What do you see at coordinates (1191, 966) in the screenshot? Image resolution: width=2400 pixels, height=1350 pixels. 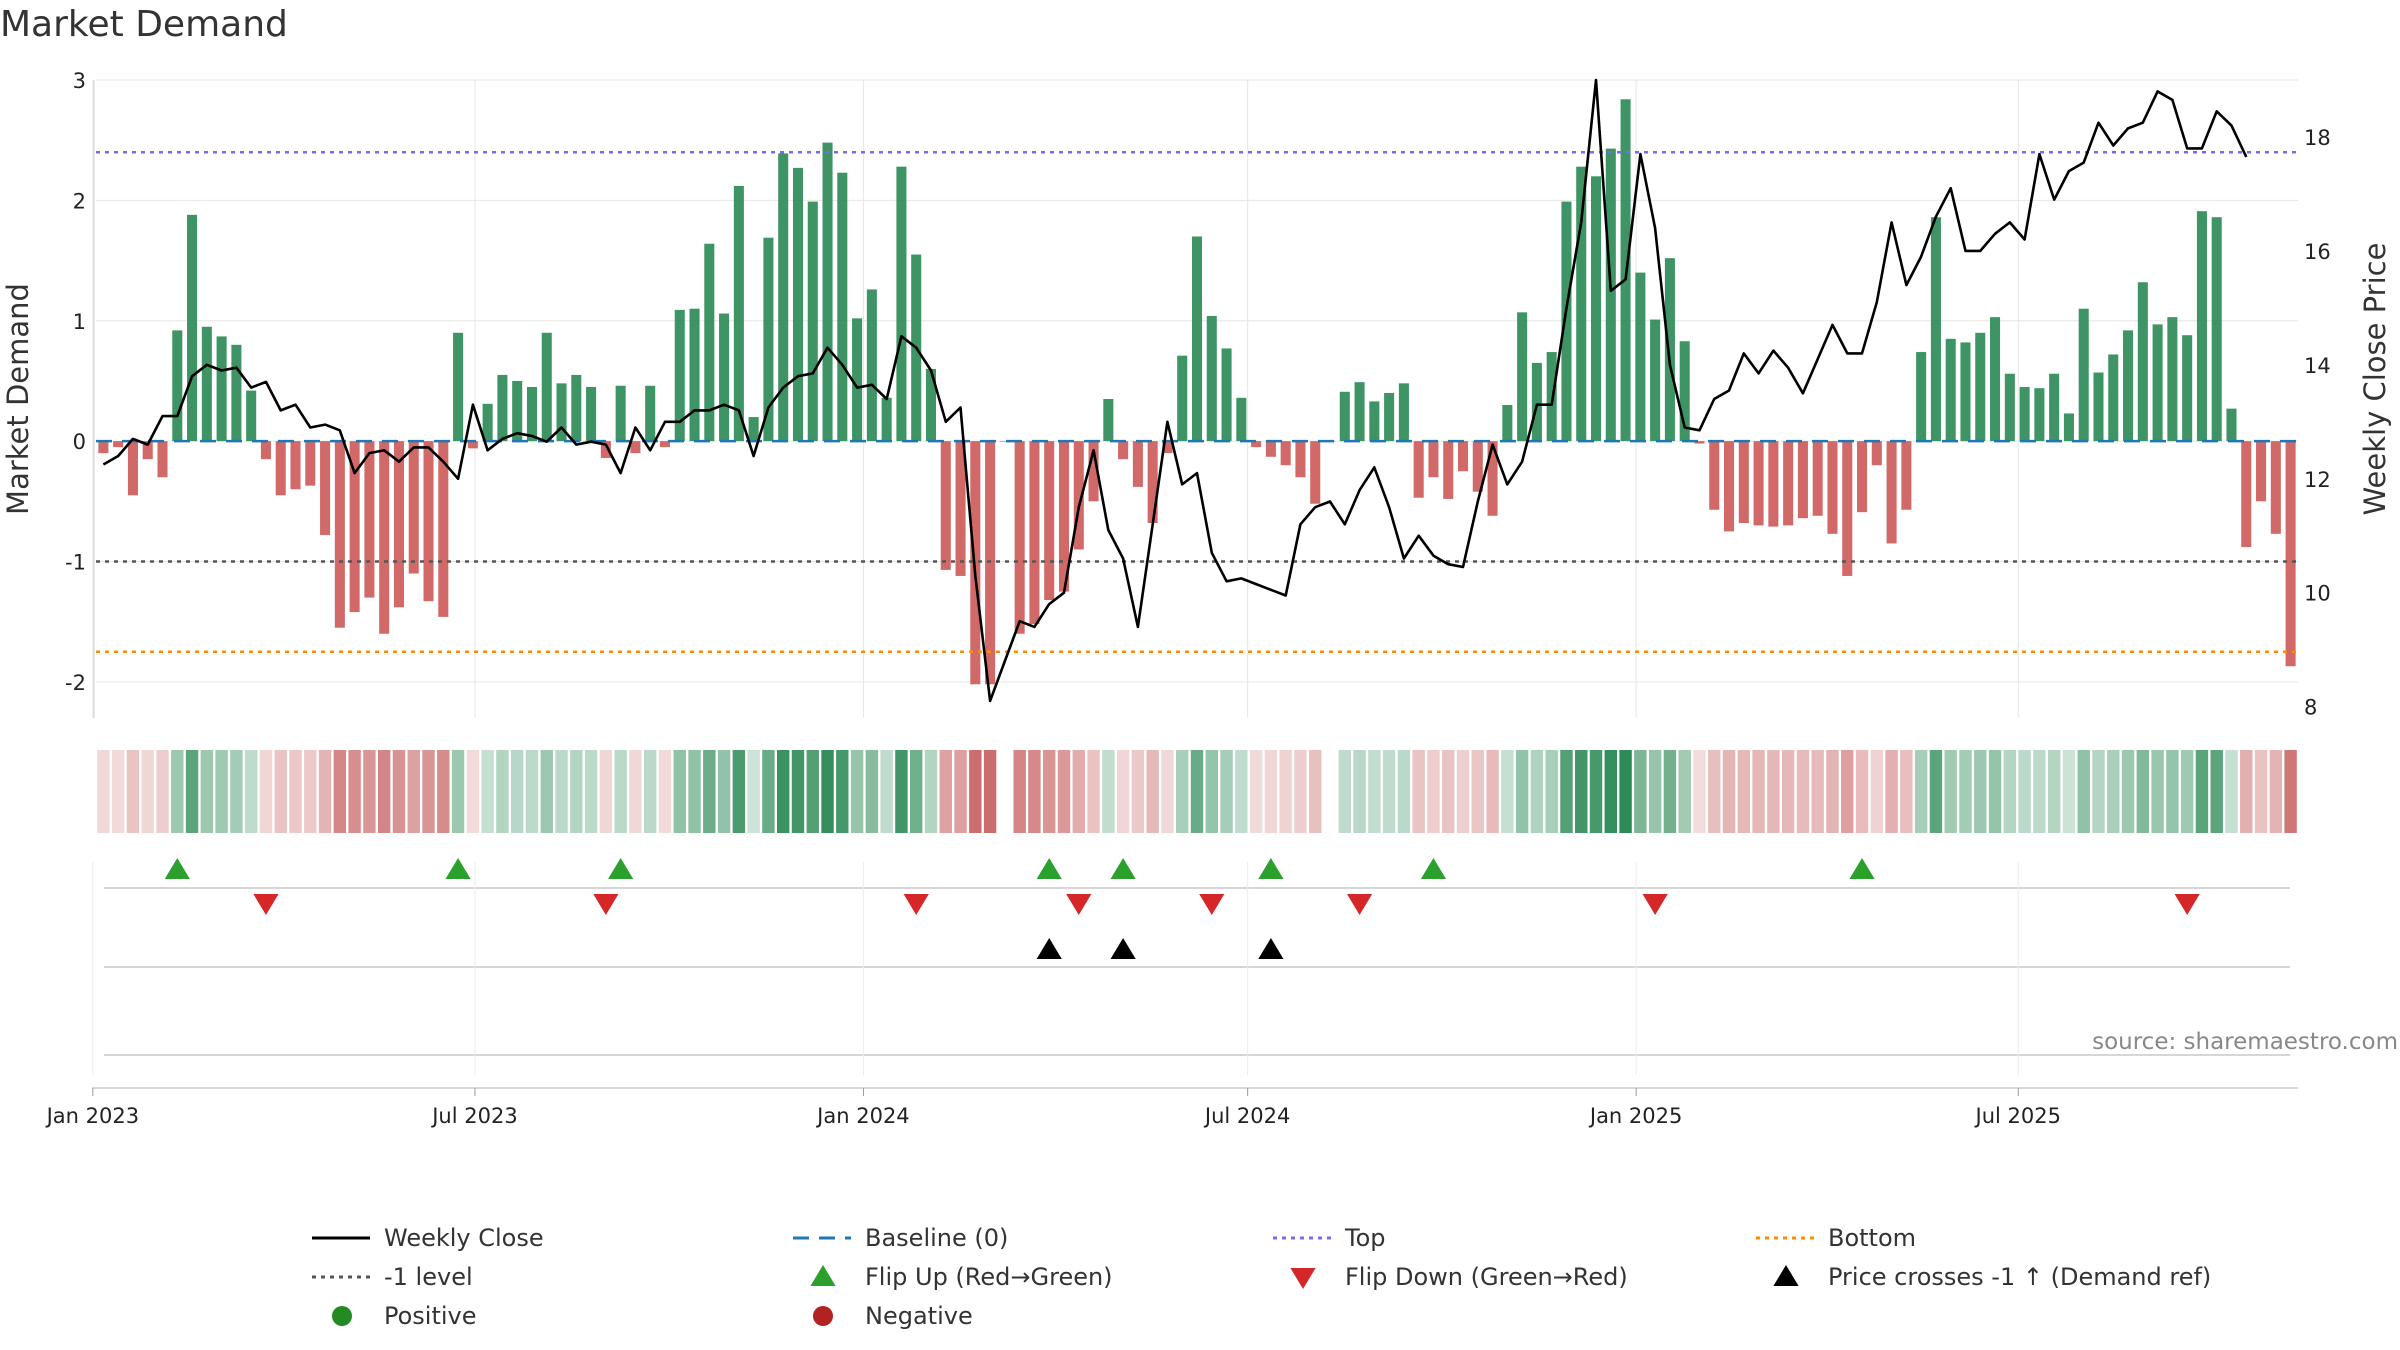 I see `signal-markers` at bounding box center [1191, 966].